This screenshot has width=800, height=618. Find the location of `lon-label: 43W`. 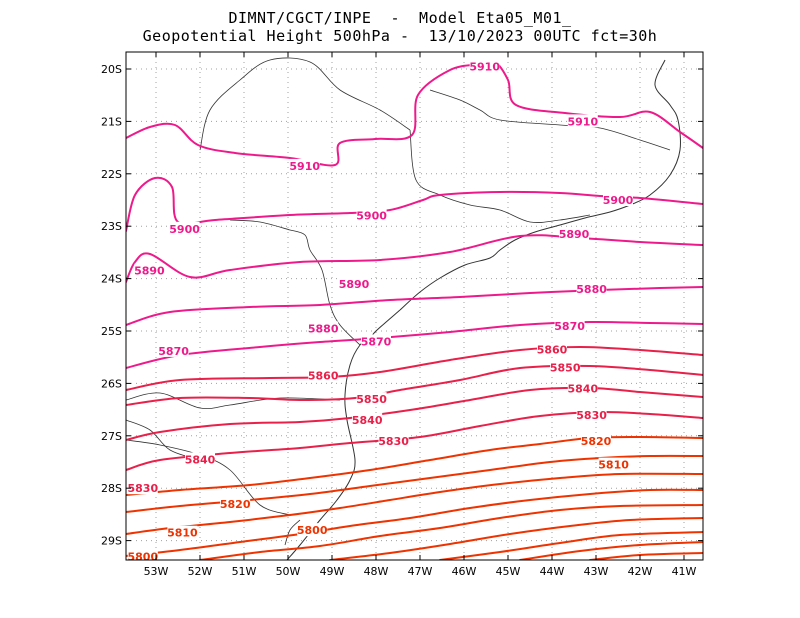

lon-label: 43W is located at coordinates (596, 571).